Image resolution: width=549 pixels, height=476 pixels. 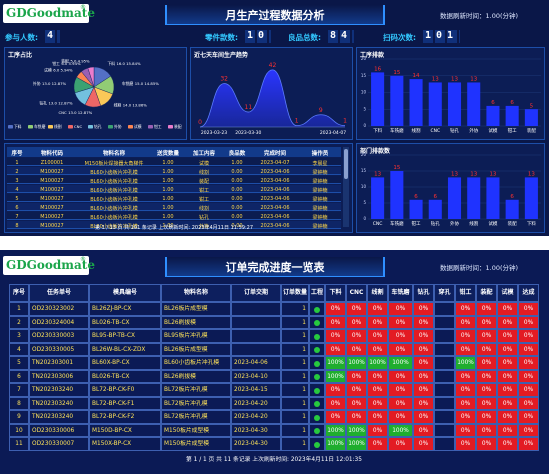 What do you see at coordinates (80, 112) in the screenshot?
I see `slice-value: 13.0 12.87%` at bounding box center [80, 112].